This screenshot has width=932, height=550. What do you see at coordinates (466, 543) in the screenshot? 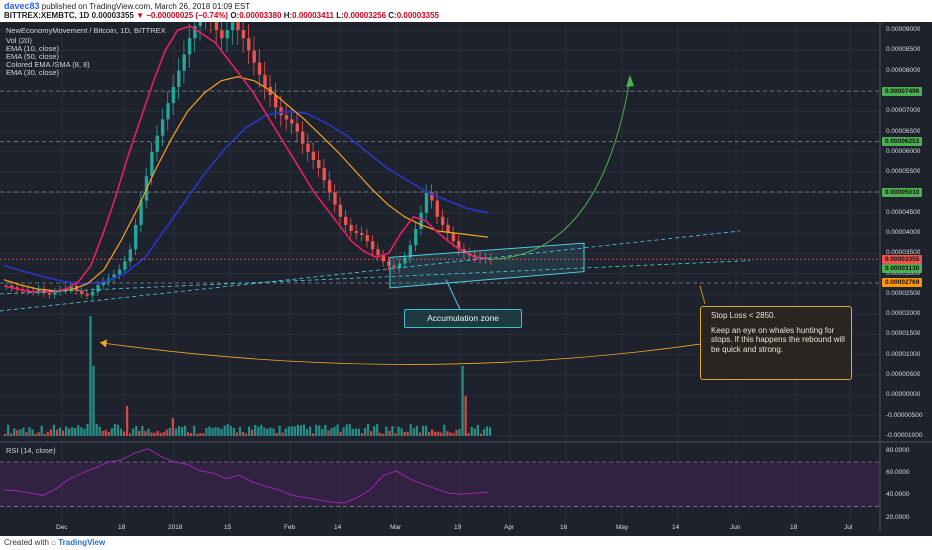
I see `footer: Created with ⌂ TradingView` at bounding box center [466, 543].